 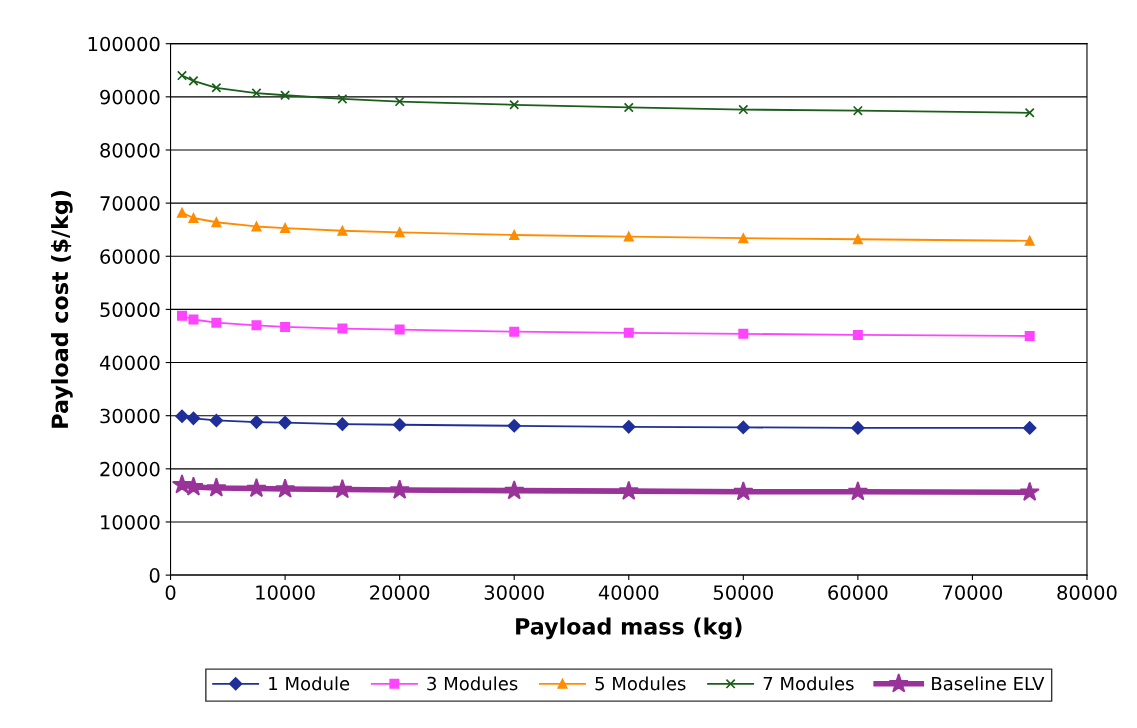 What do you see at coordinates (130, 150) in the screenshot?
I see `y-tick-label: 80000` at bounding box center [130, 150].